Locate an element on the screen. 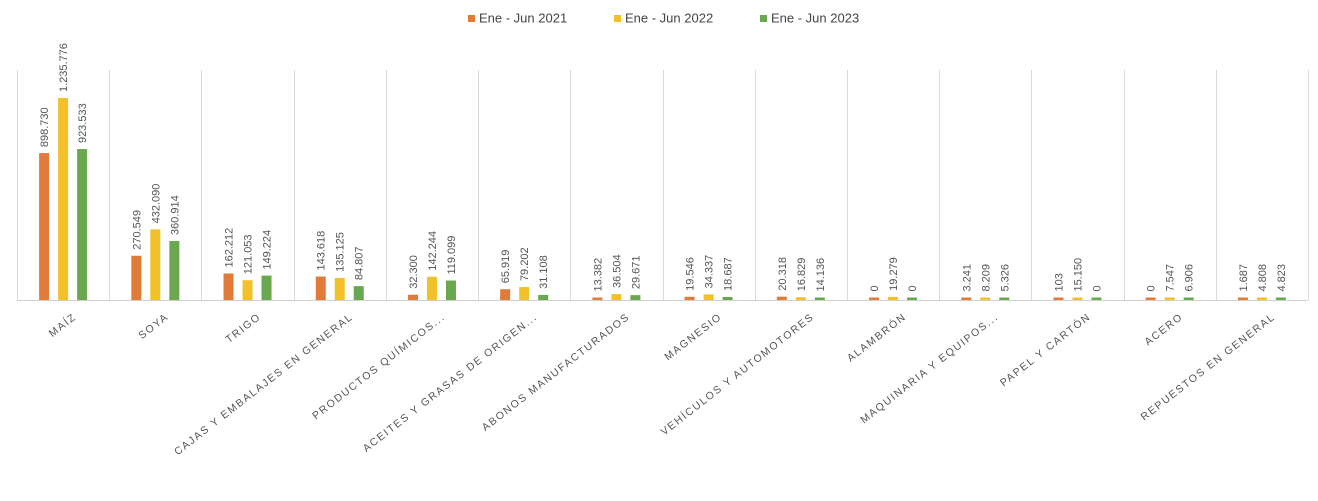  data-label: 121.053 is located at coordinates (249, 254).